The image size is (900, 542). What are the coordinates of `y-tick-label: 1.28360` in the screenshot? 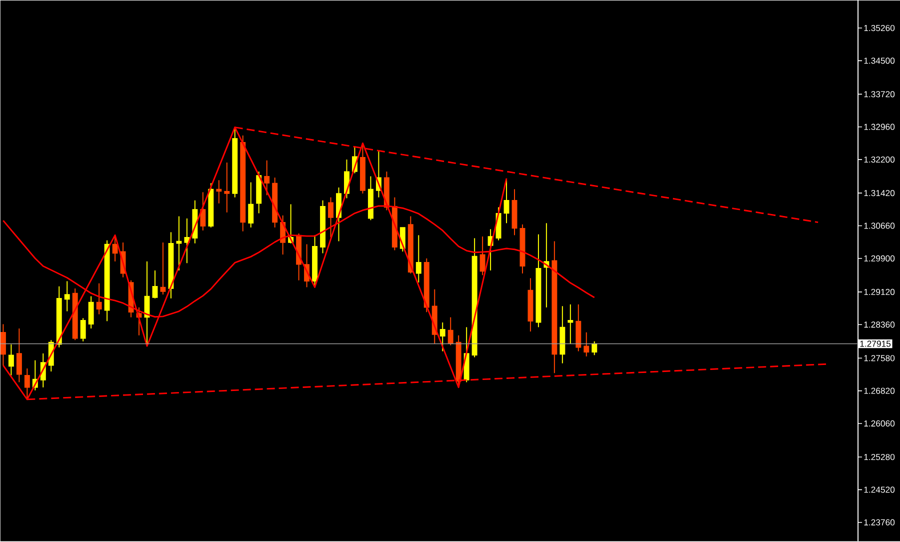 It's located at (879, 325).